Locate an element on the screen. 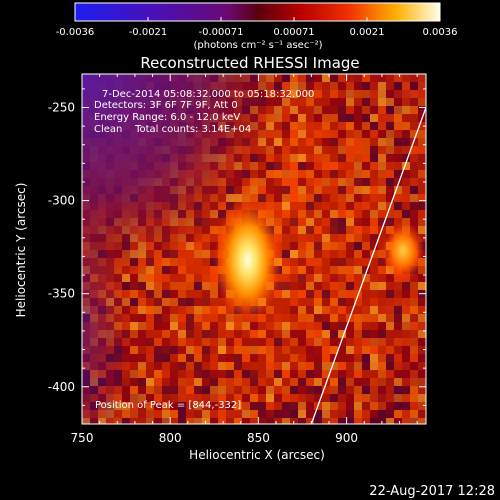 Image resolution: width=500 pixels, height=500 pixels. x-tick-label: 900 is located at coordinates (346, 438).